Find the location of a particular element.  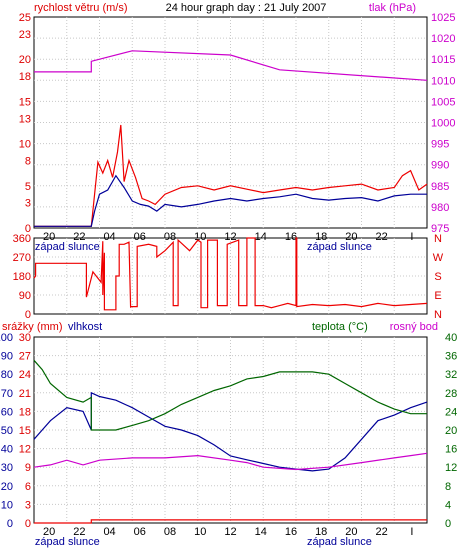

wind-direction-ticks: 0 90 180 270 360 is located at coordinates (22, 277).